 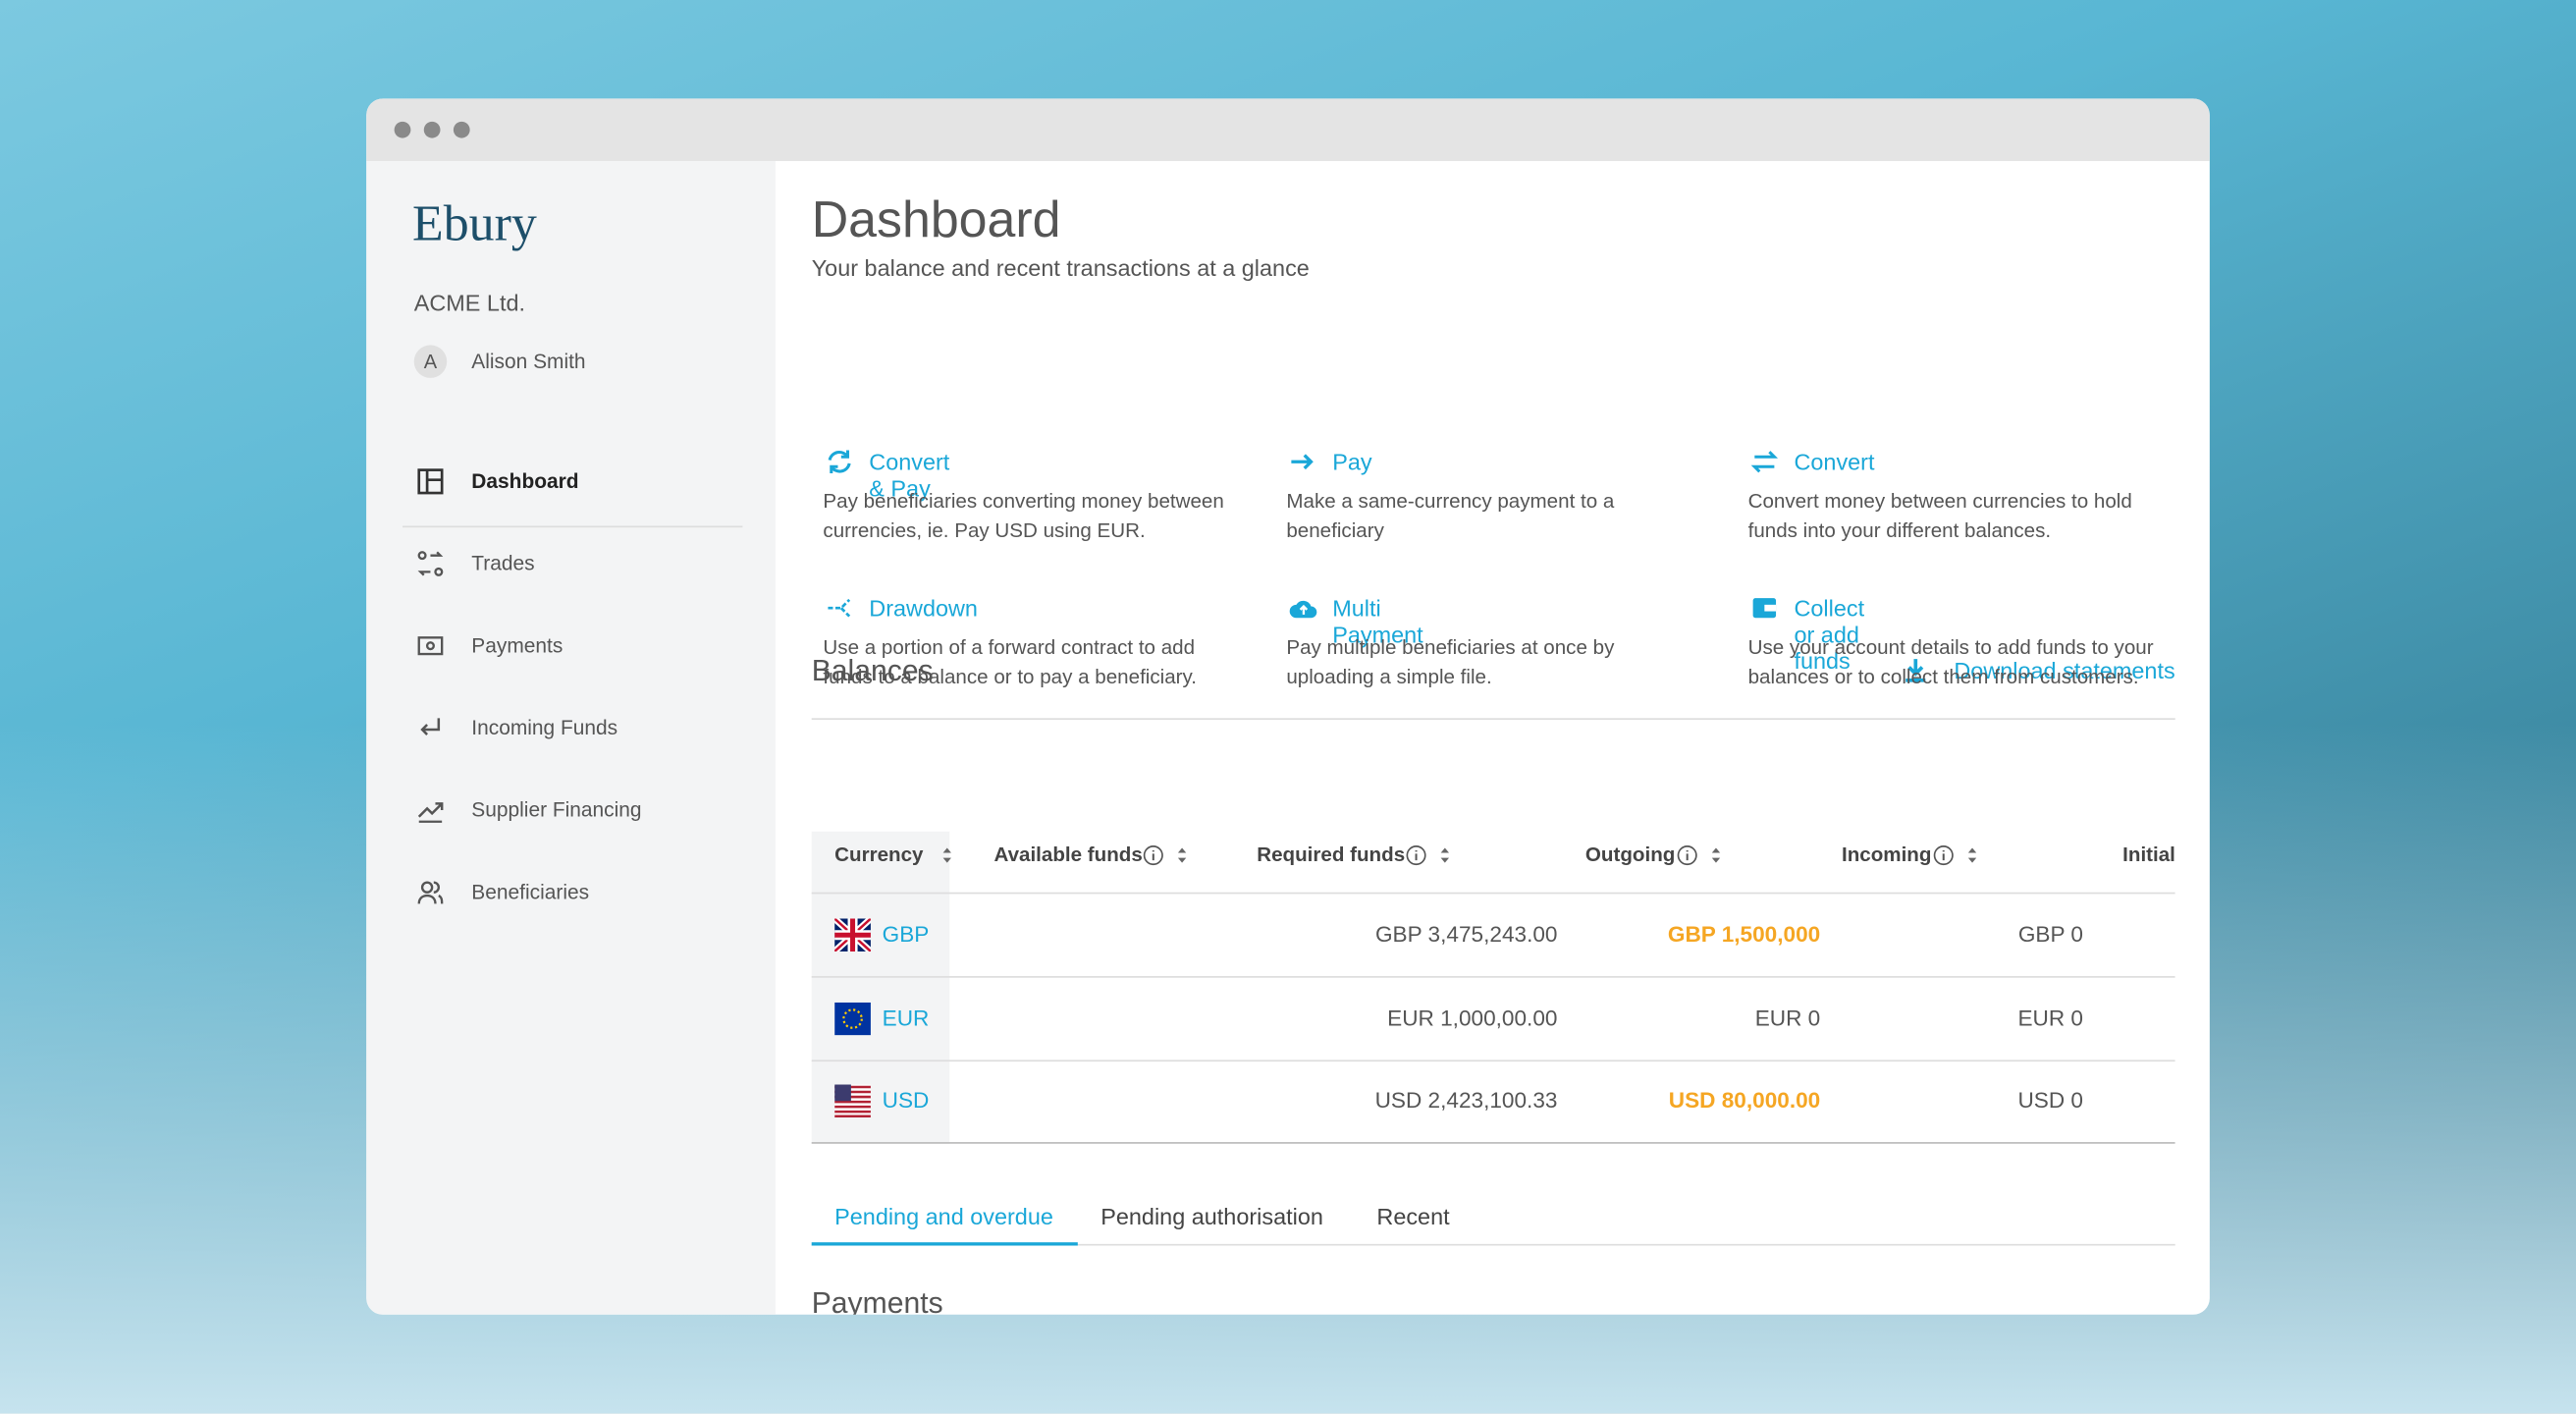 I want to click on tab: Pending authorisation, so click(x=1211, y=1216).